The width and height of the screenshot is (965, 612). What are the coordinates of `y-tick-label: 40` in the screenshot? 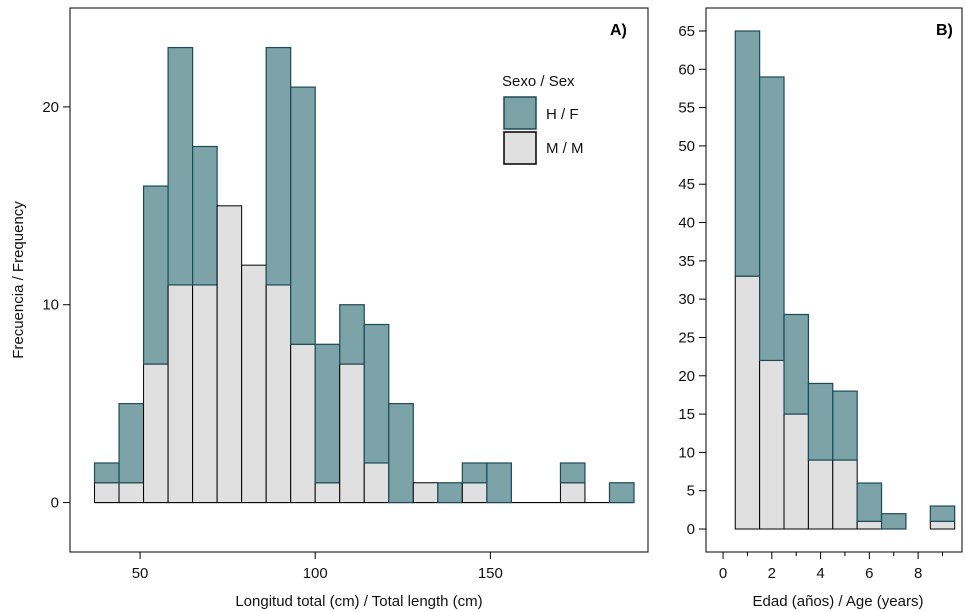 It's located at (686, 223).